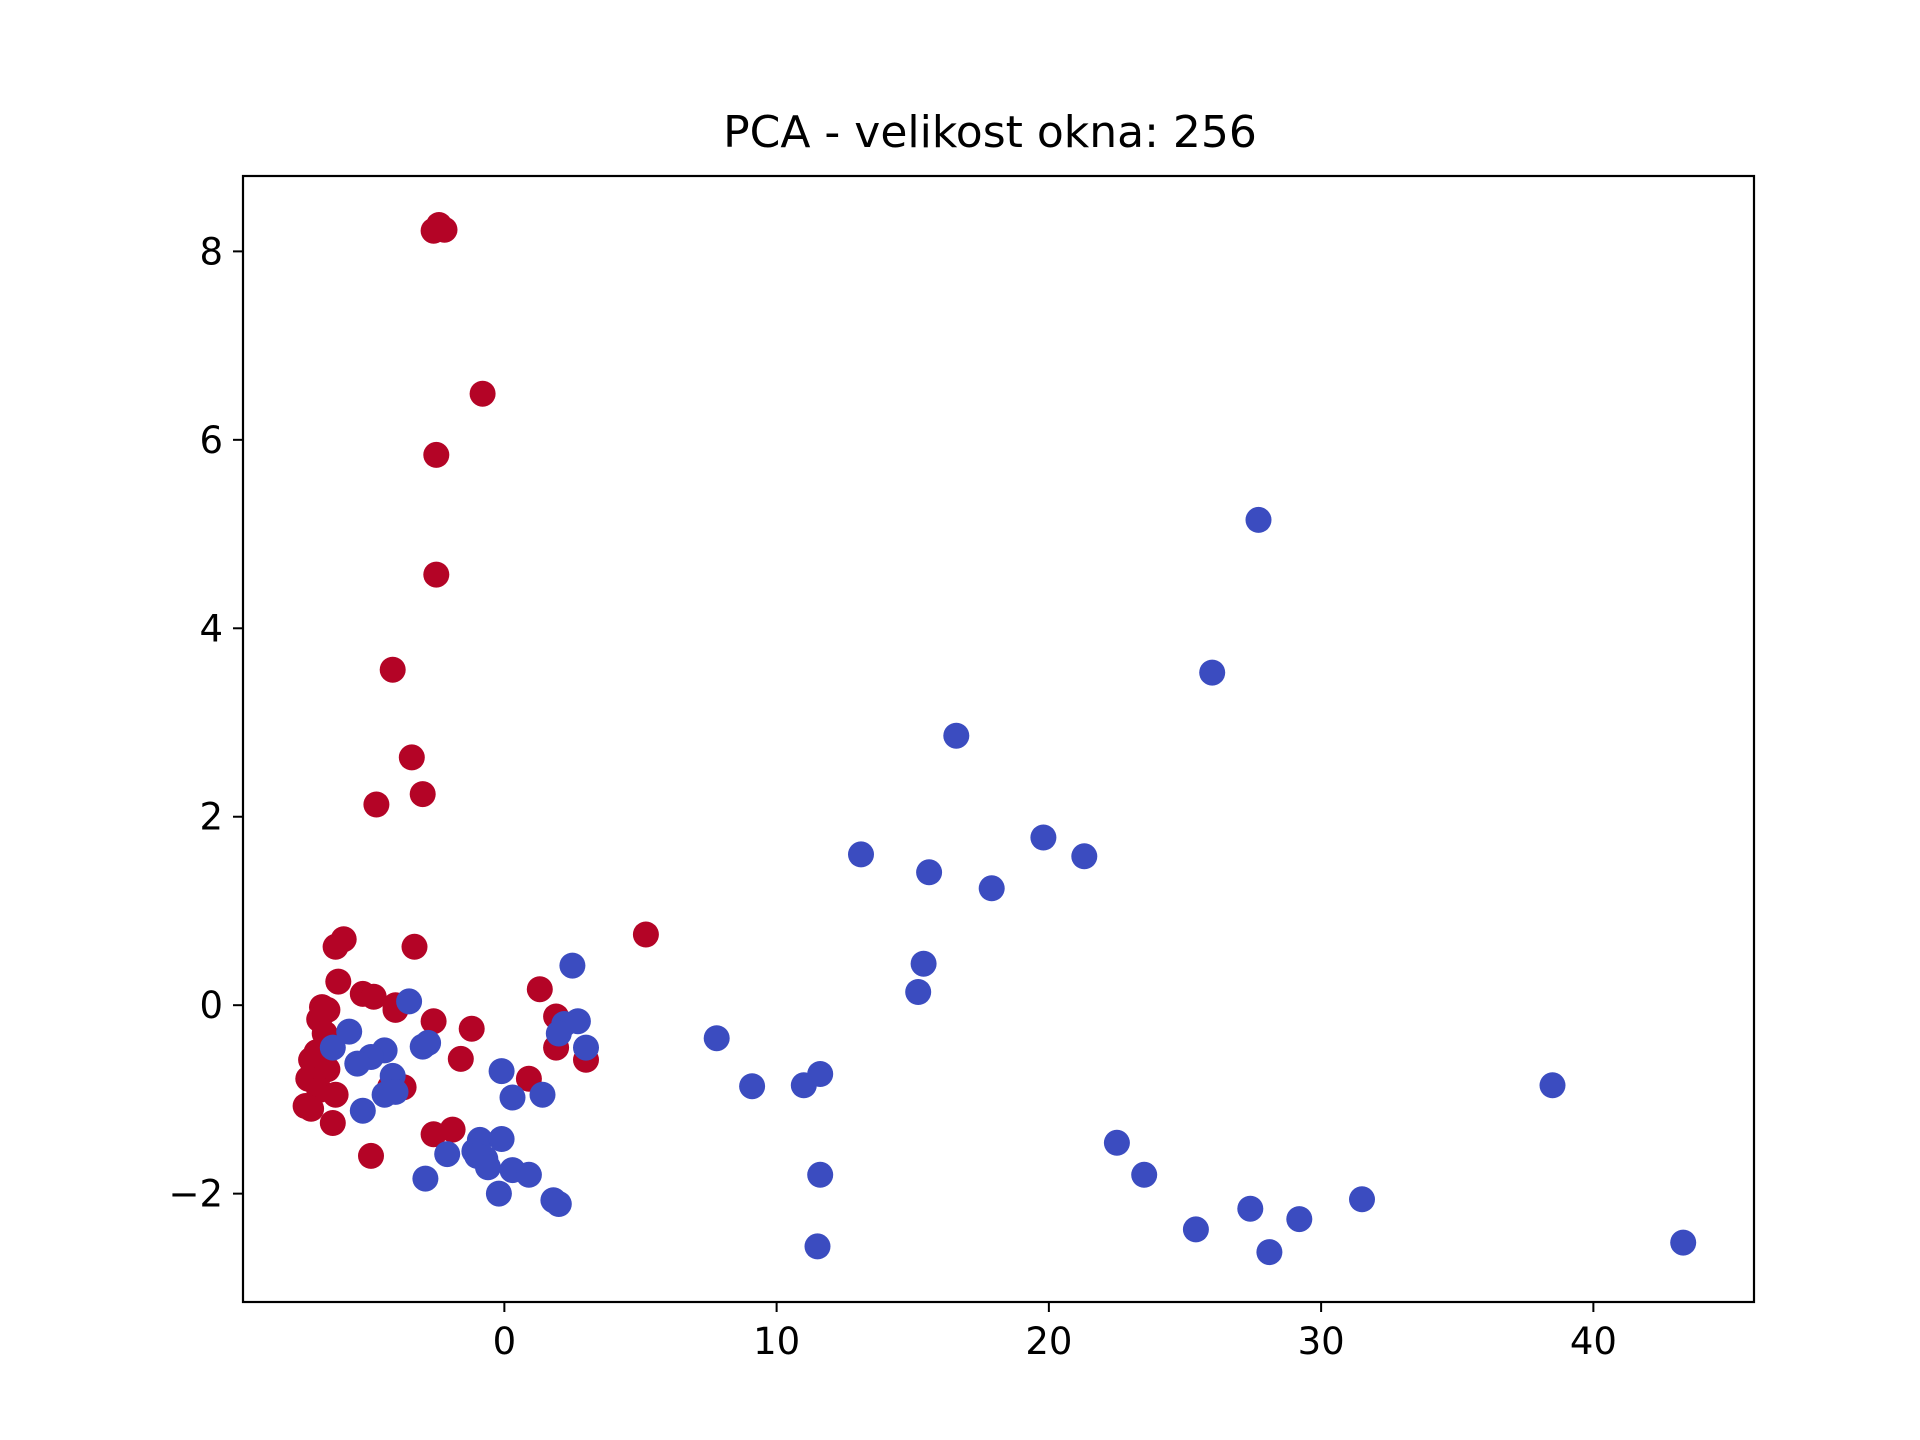 The image size is (1920, 1440). Describe the element at coordinates (505, 1341) in the screenshot. I see `x-tick-label: 0` at that location.